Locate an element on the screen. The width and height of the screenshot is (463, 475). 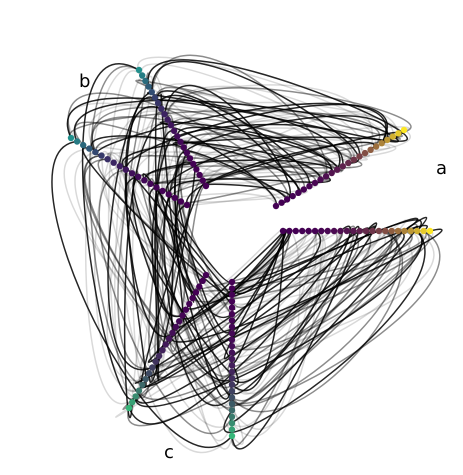
axis-label-a: a is located at coordinates (441, 168).